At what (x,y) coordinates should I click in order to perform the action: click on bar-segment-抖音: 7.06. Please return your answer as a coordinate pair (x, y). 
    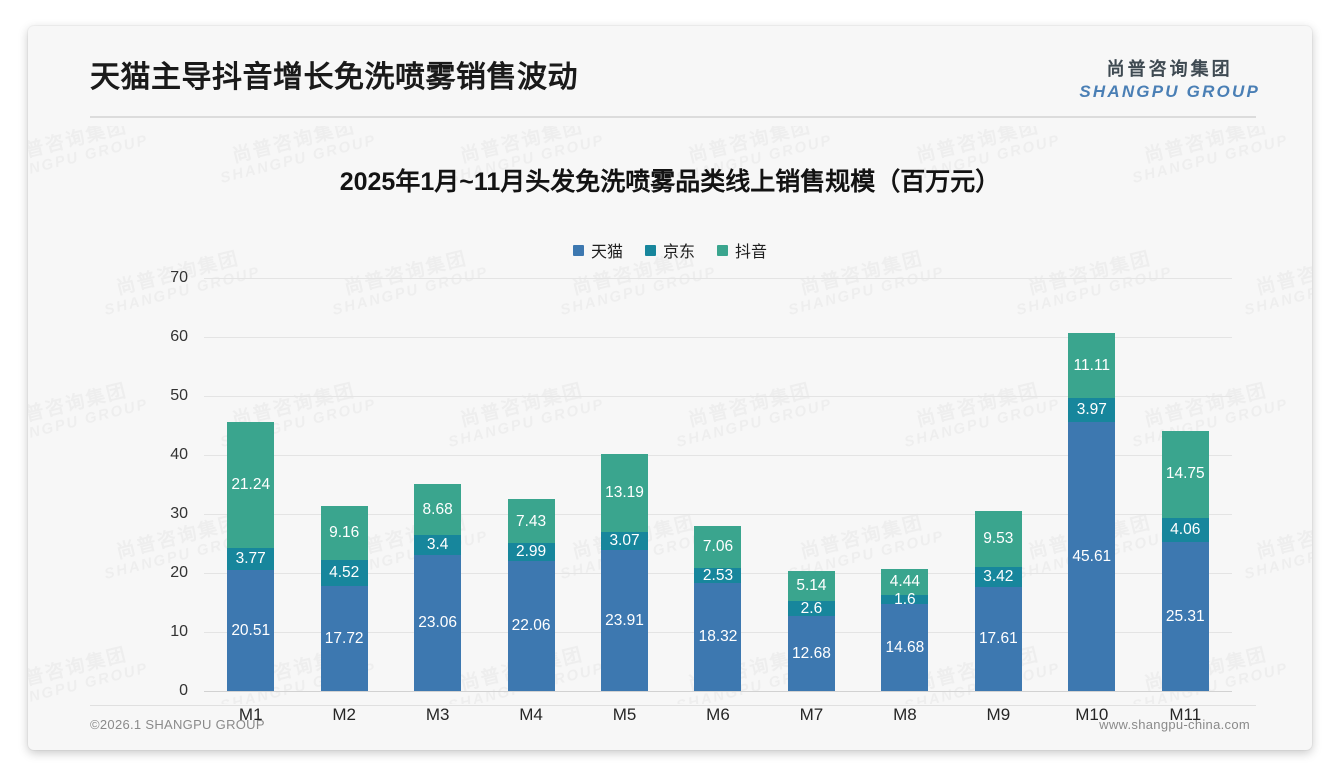
    Looking at the image, I should click on (718, 547).